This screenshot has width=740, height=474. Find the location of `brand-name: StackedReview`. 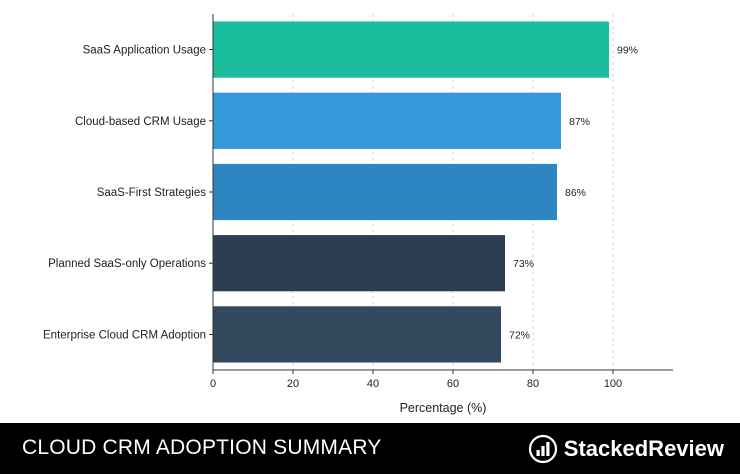

brand-name: StackedReview is located at coordinates (643, 448).